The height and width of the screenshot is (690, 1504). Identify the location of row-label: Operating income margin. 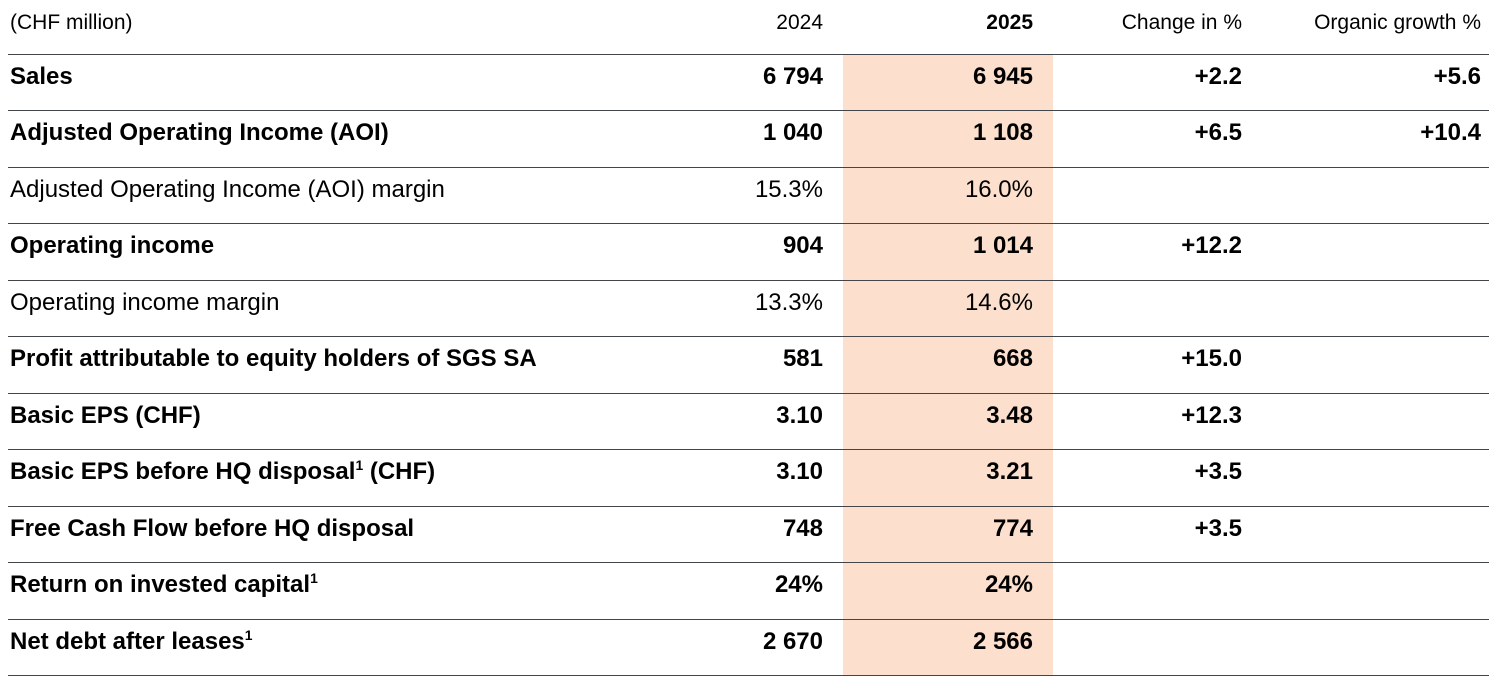
(345, 308).